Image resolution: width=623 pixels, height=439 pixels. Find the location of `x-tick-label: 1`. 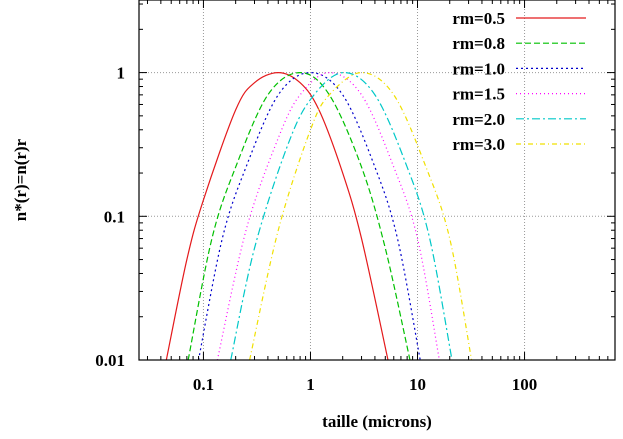

x-tick-label: 1 is located at coordinates (310, 384).